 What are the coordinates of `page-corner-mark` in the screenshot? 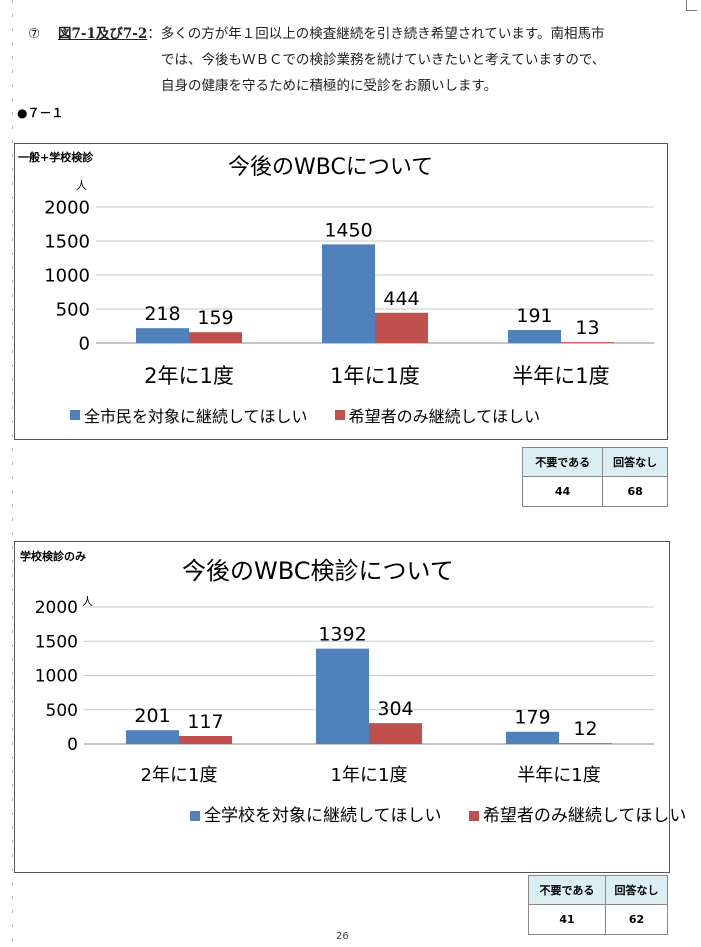 It's located at (691, 5).